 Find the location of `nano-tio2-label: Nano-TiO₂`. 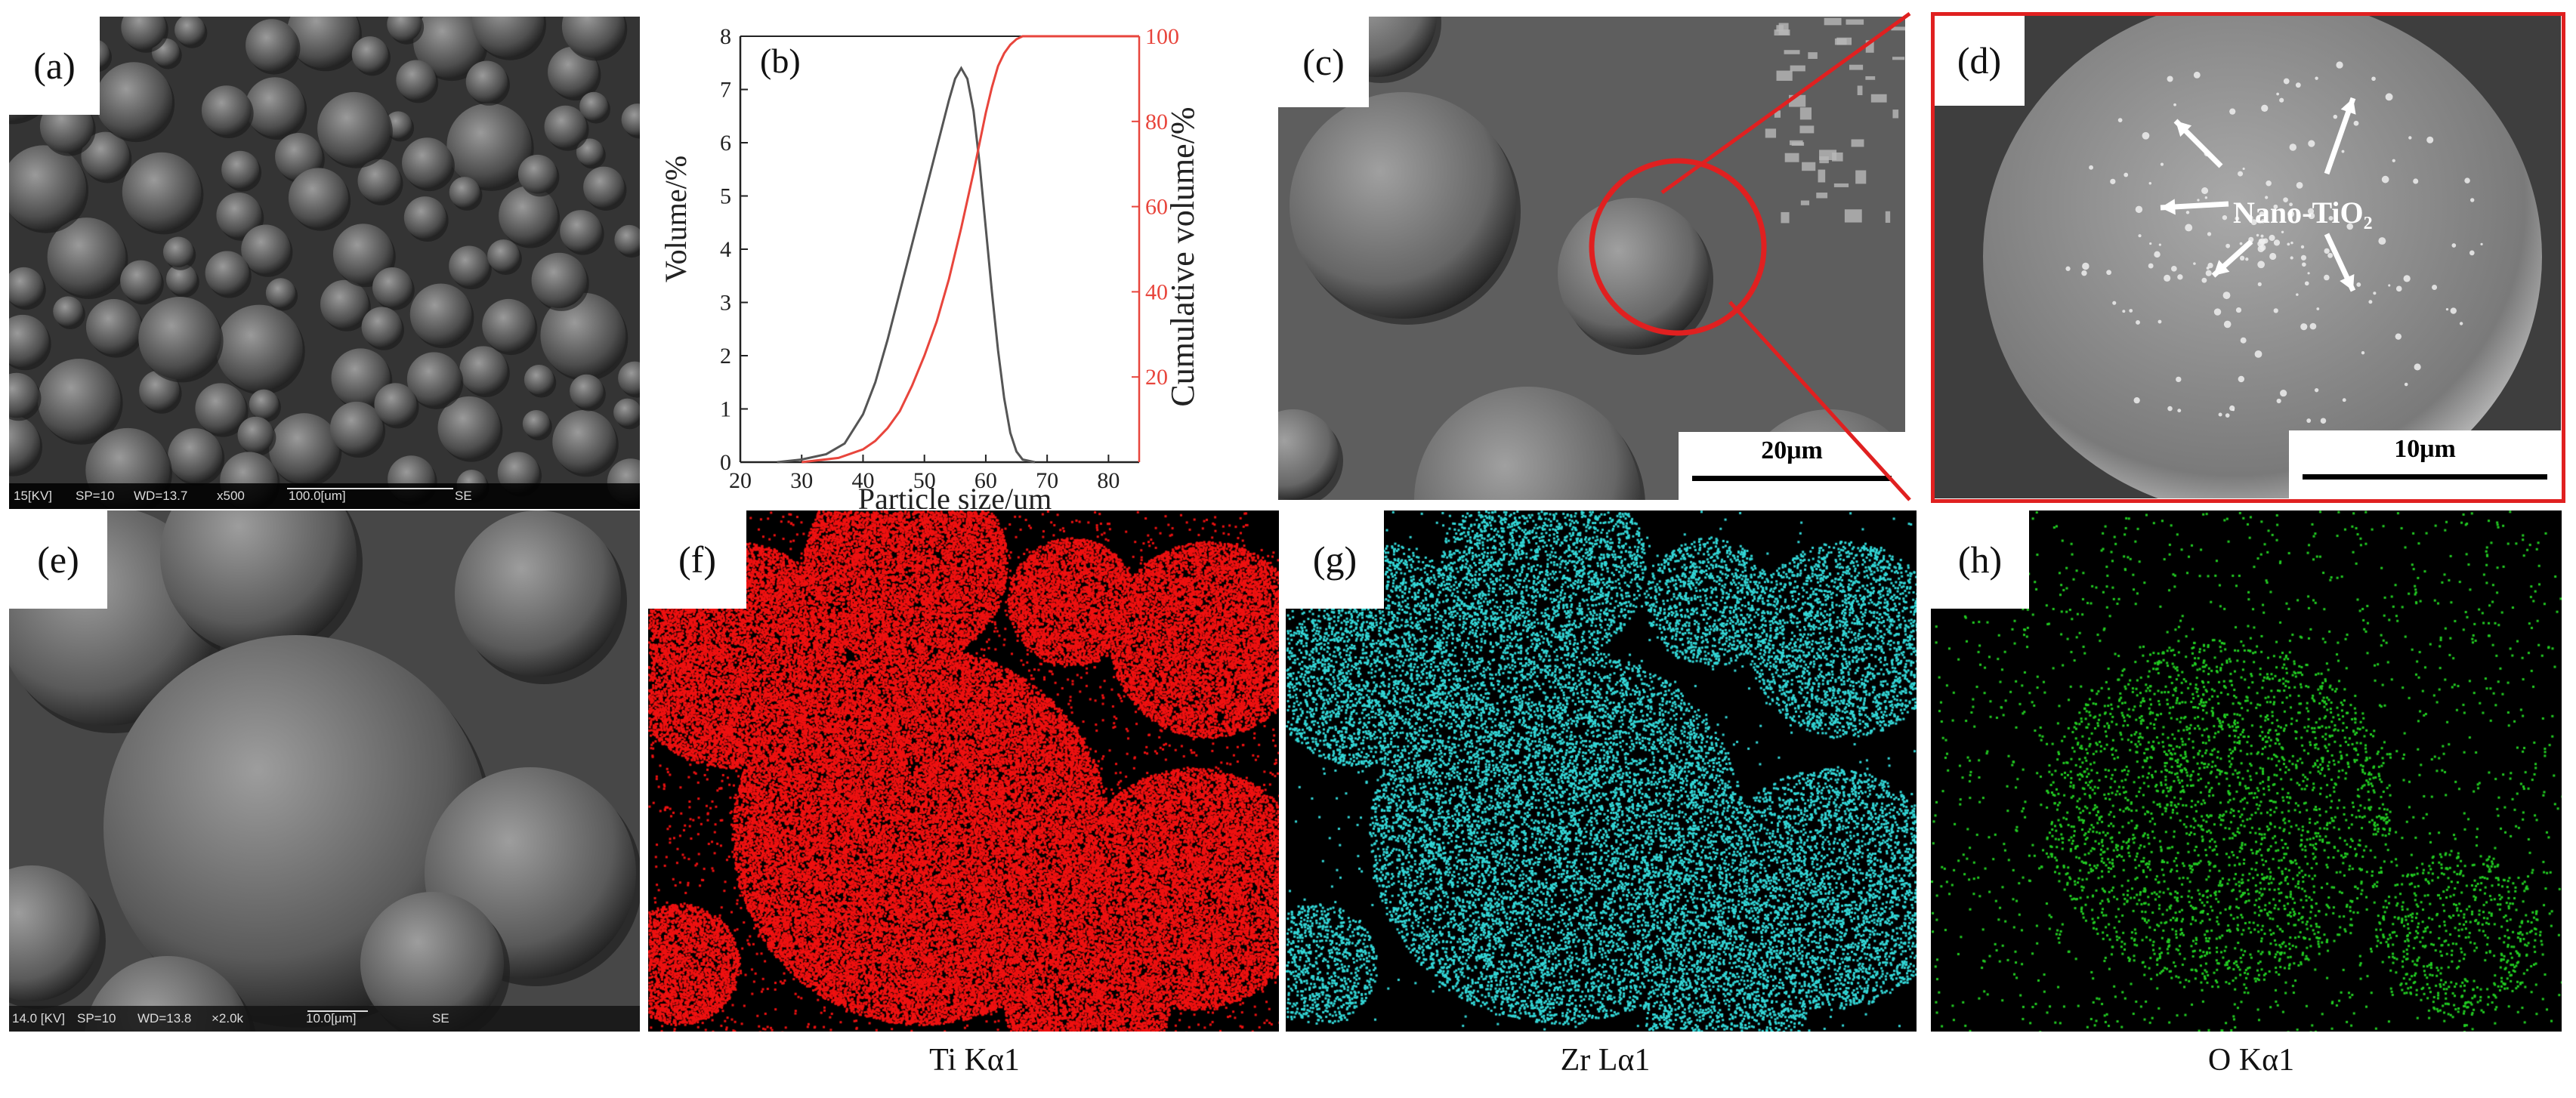

nano-tio2-label: Nano-TiO₂ is located at coordinates (2303, 213).